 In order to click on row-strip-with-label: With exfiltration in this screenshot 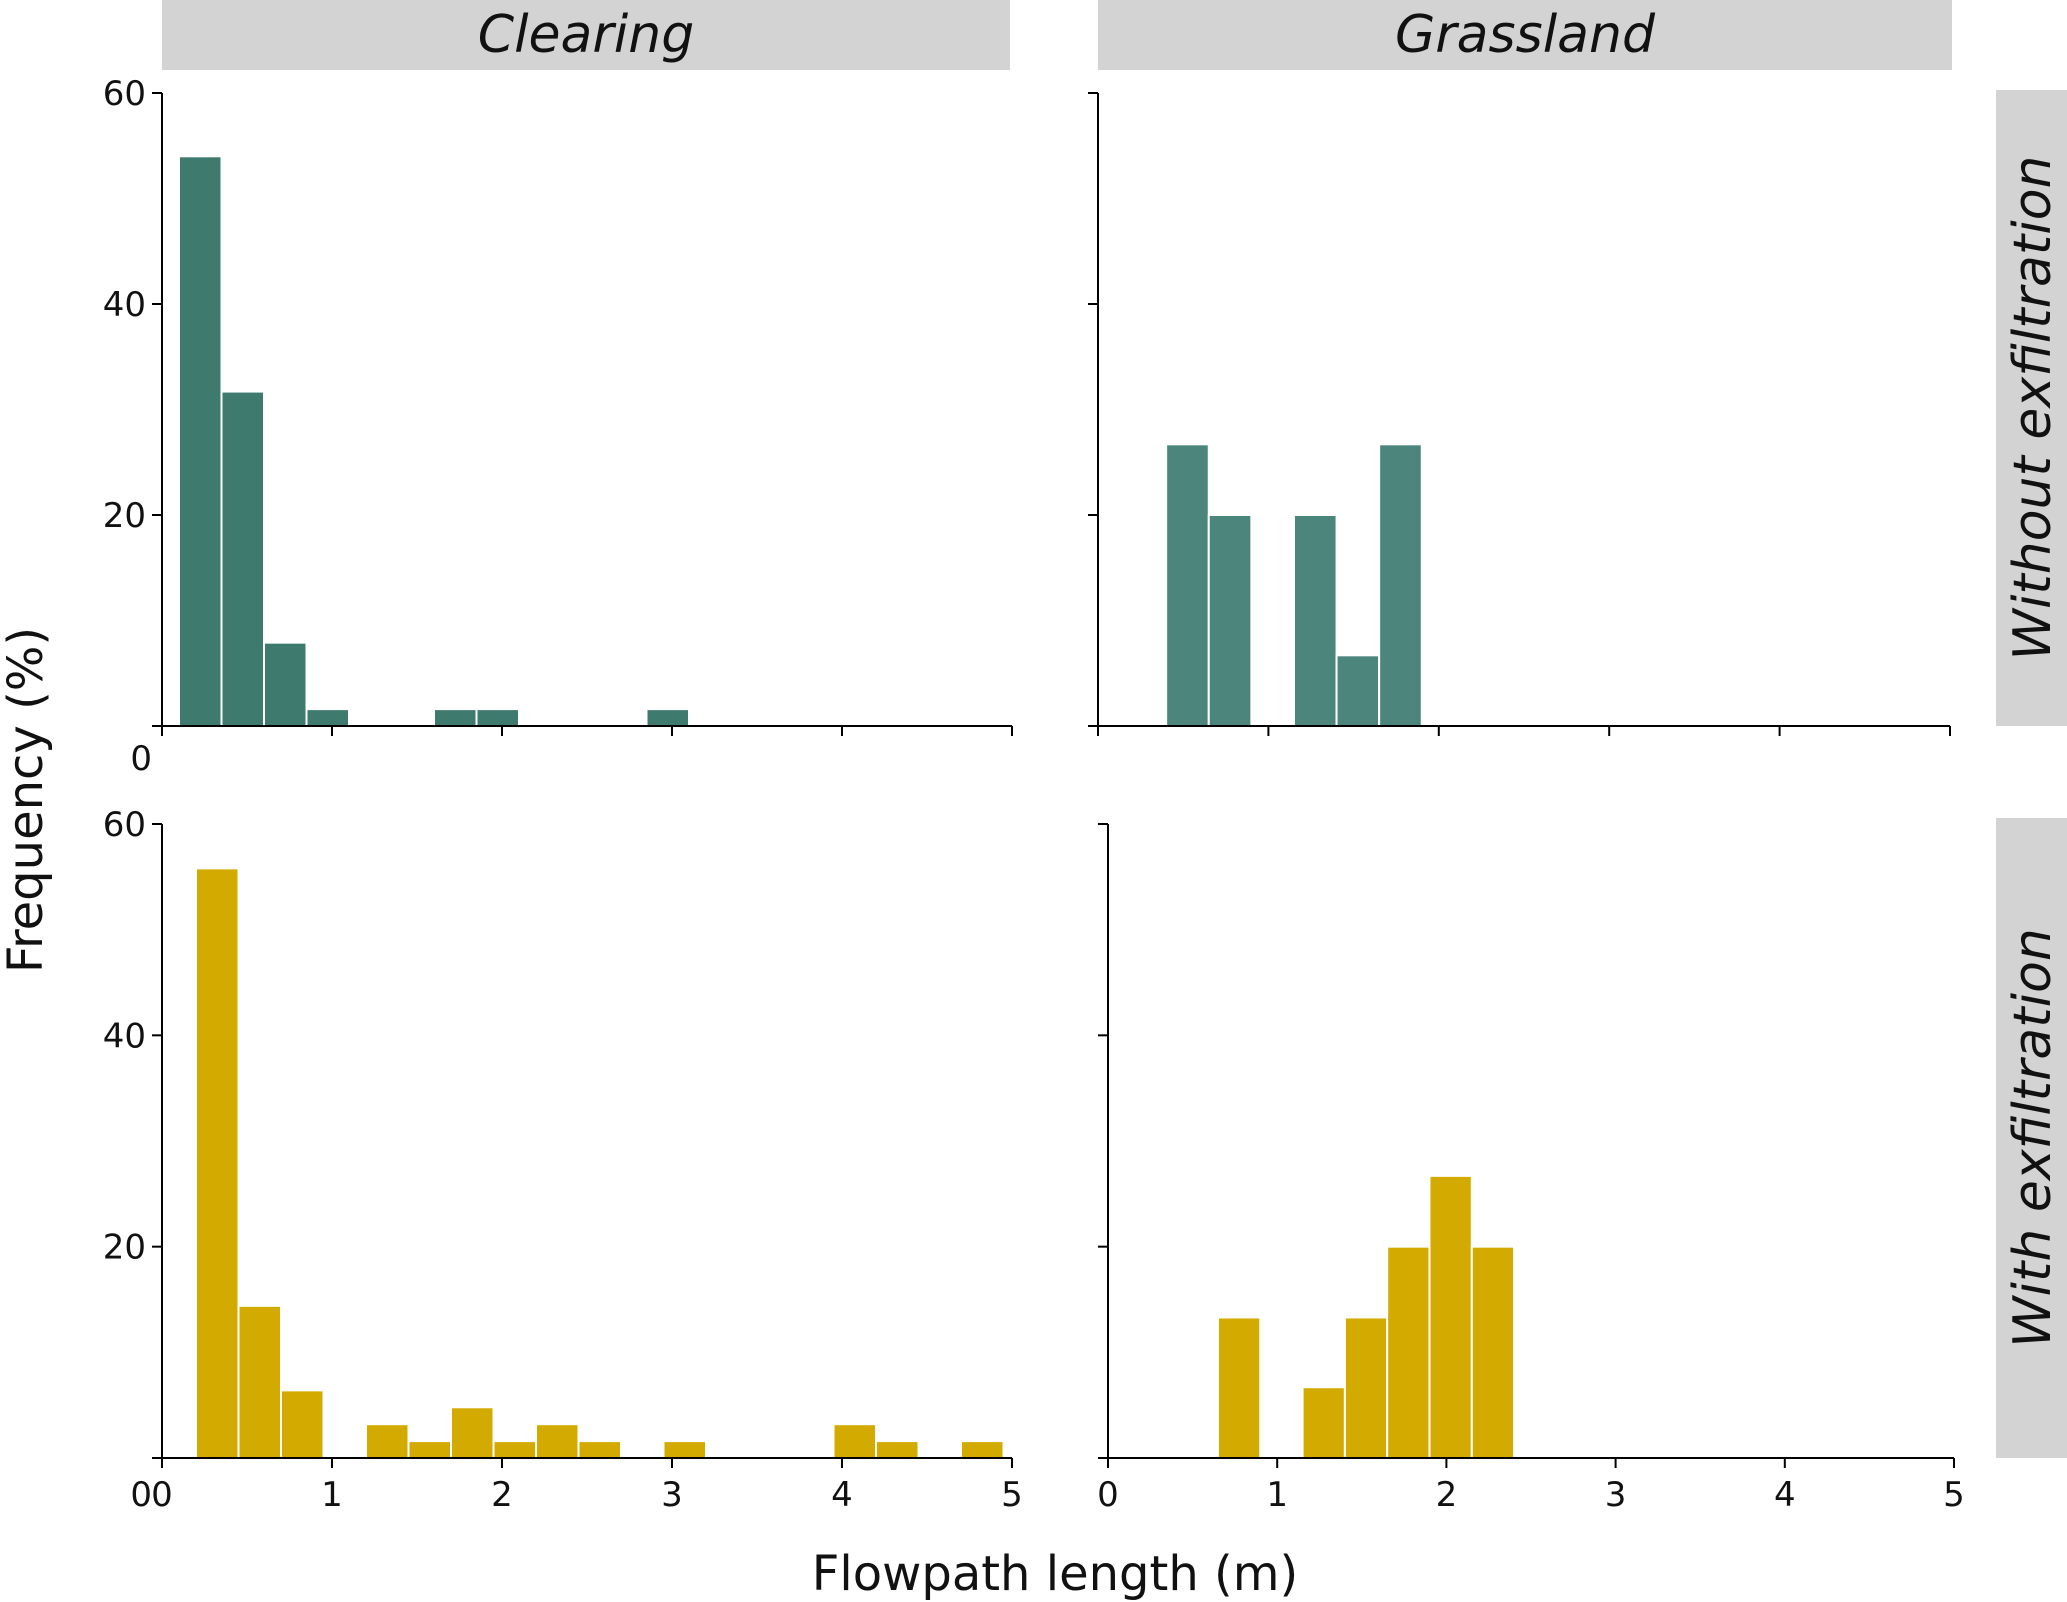, I will do `click(2033, 1138)`.